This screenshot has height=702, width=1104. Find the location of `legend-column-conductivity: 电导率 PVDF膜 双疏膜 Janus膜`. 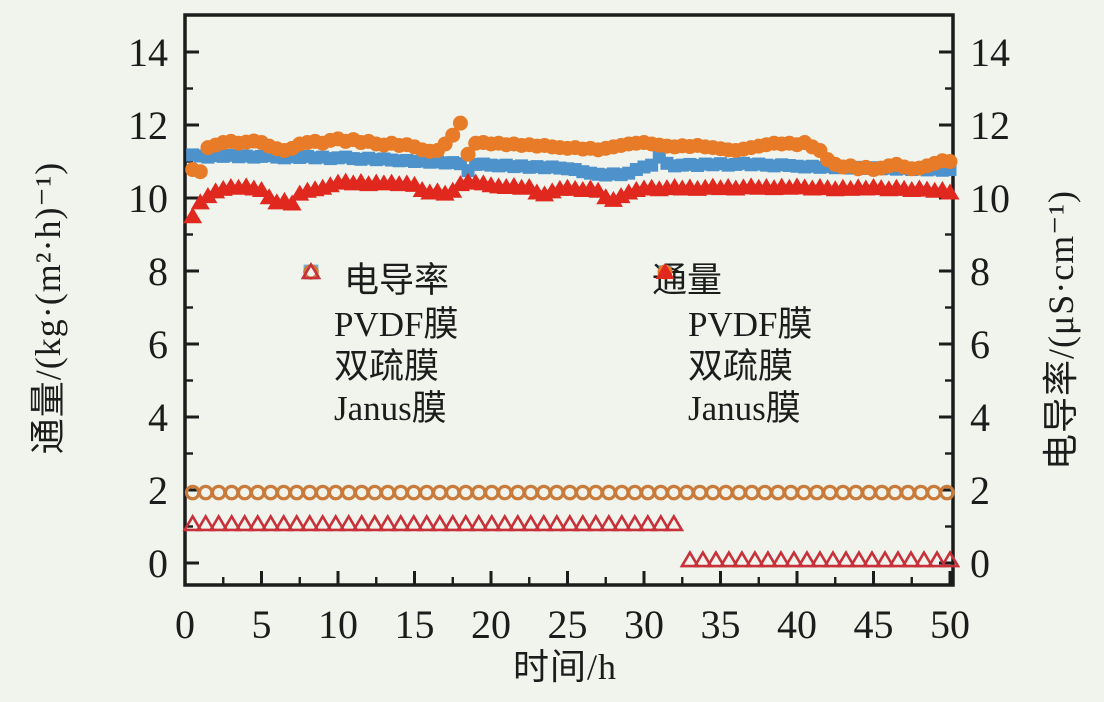

legend-column-conductivity: 电导率 PVDF膜 双疏膜 Janus膜 is located at coordinates (378, 345).